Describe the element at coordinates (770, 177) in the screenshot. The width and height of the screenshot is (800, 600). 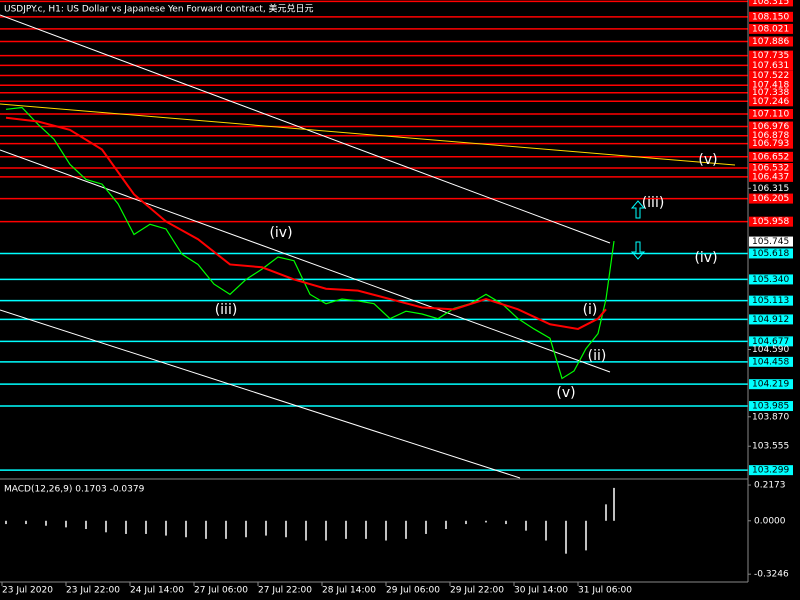
I see `level-label: 106.437` at that location.